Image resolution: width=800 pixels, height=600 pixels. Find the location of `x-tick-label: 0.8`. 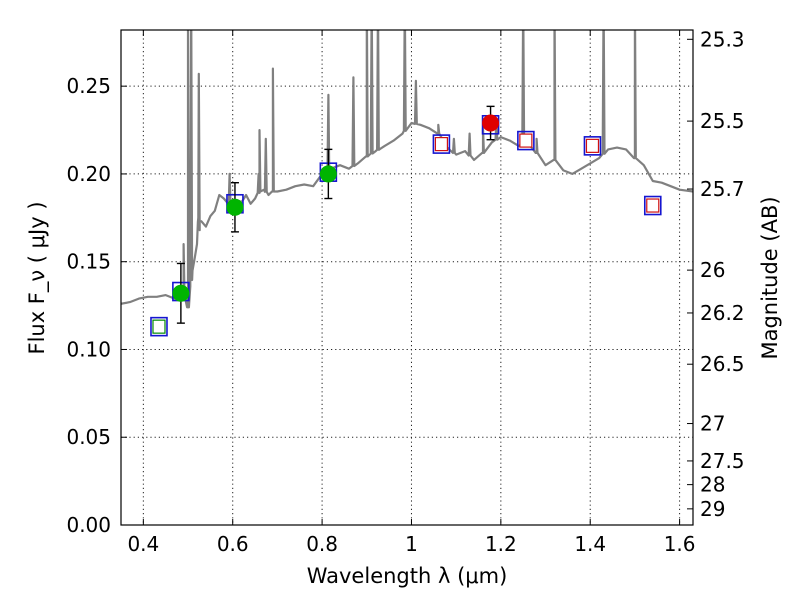

x-tick-label: 0.8 is located at coordinates (322, 544).